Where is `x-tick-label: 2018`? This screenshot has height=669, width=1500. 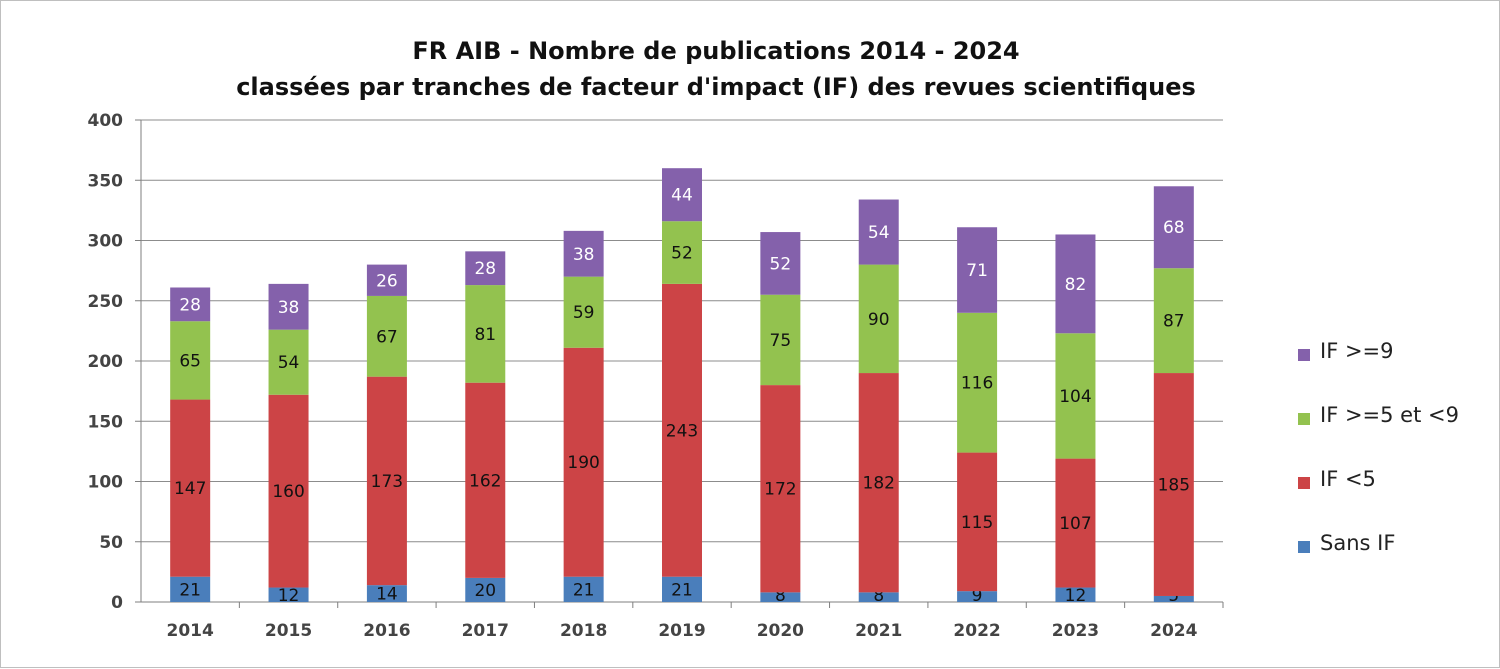
x-tick-label: 2018 is located at coordinates (583, 631).